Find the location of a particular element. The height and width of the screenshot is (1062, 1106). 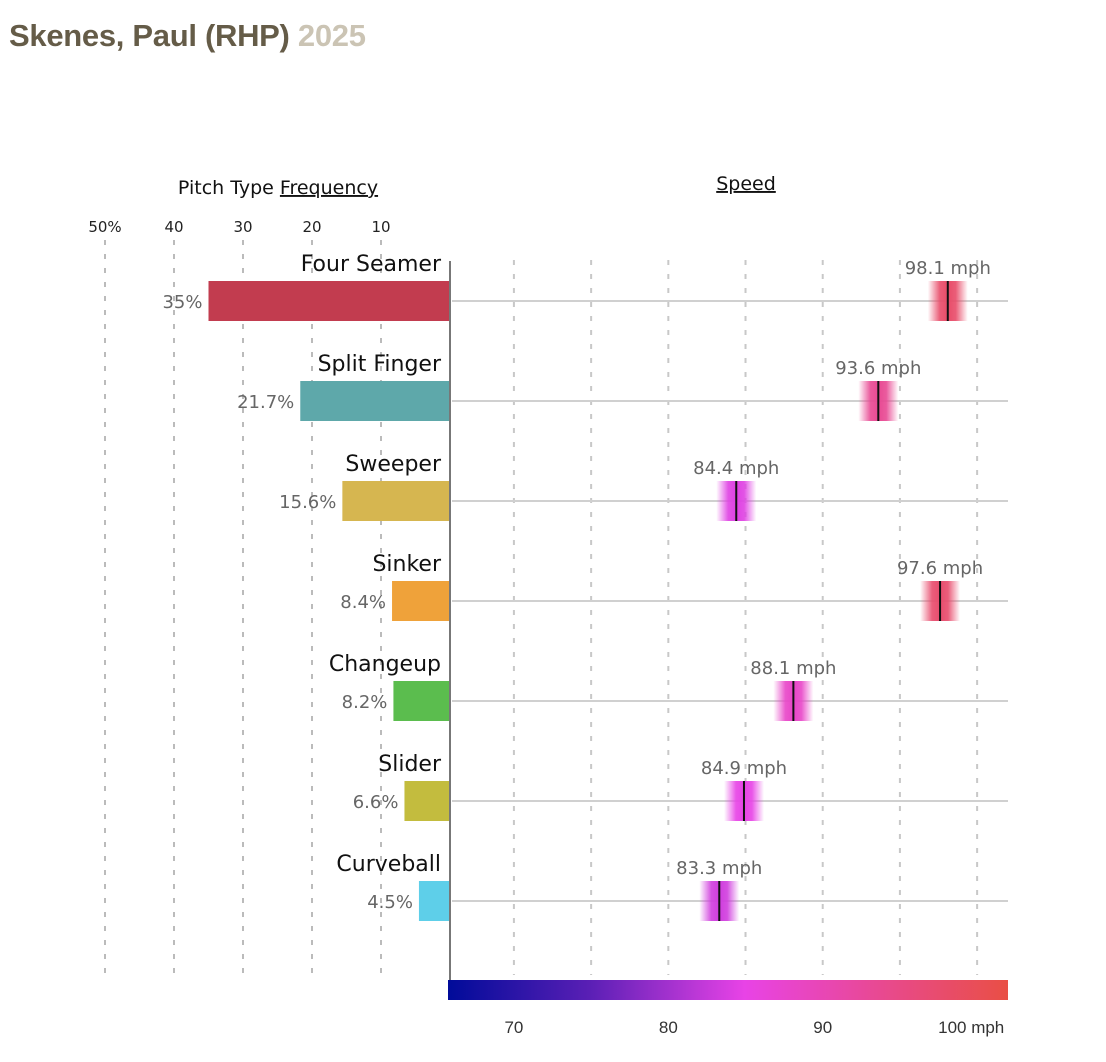

player-name: Skenes, Paul (RHP) is located at coordinates (149, 35).